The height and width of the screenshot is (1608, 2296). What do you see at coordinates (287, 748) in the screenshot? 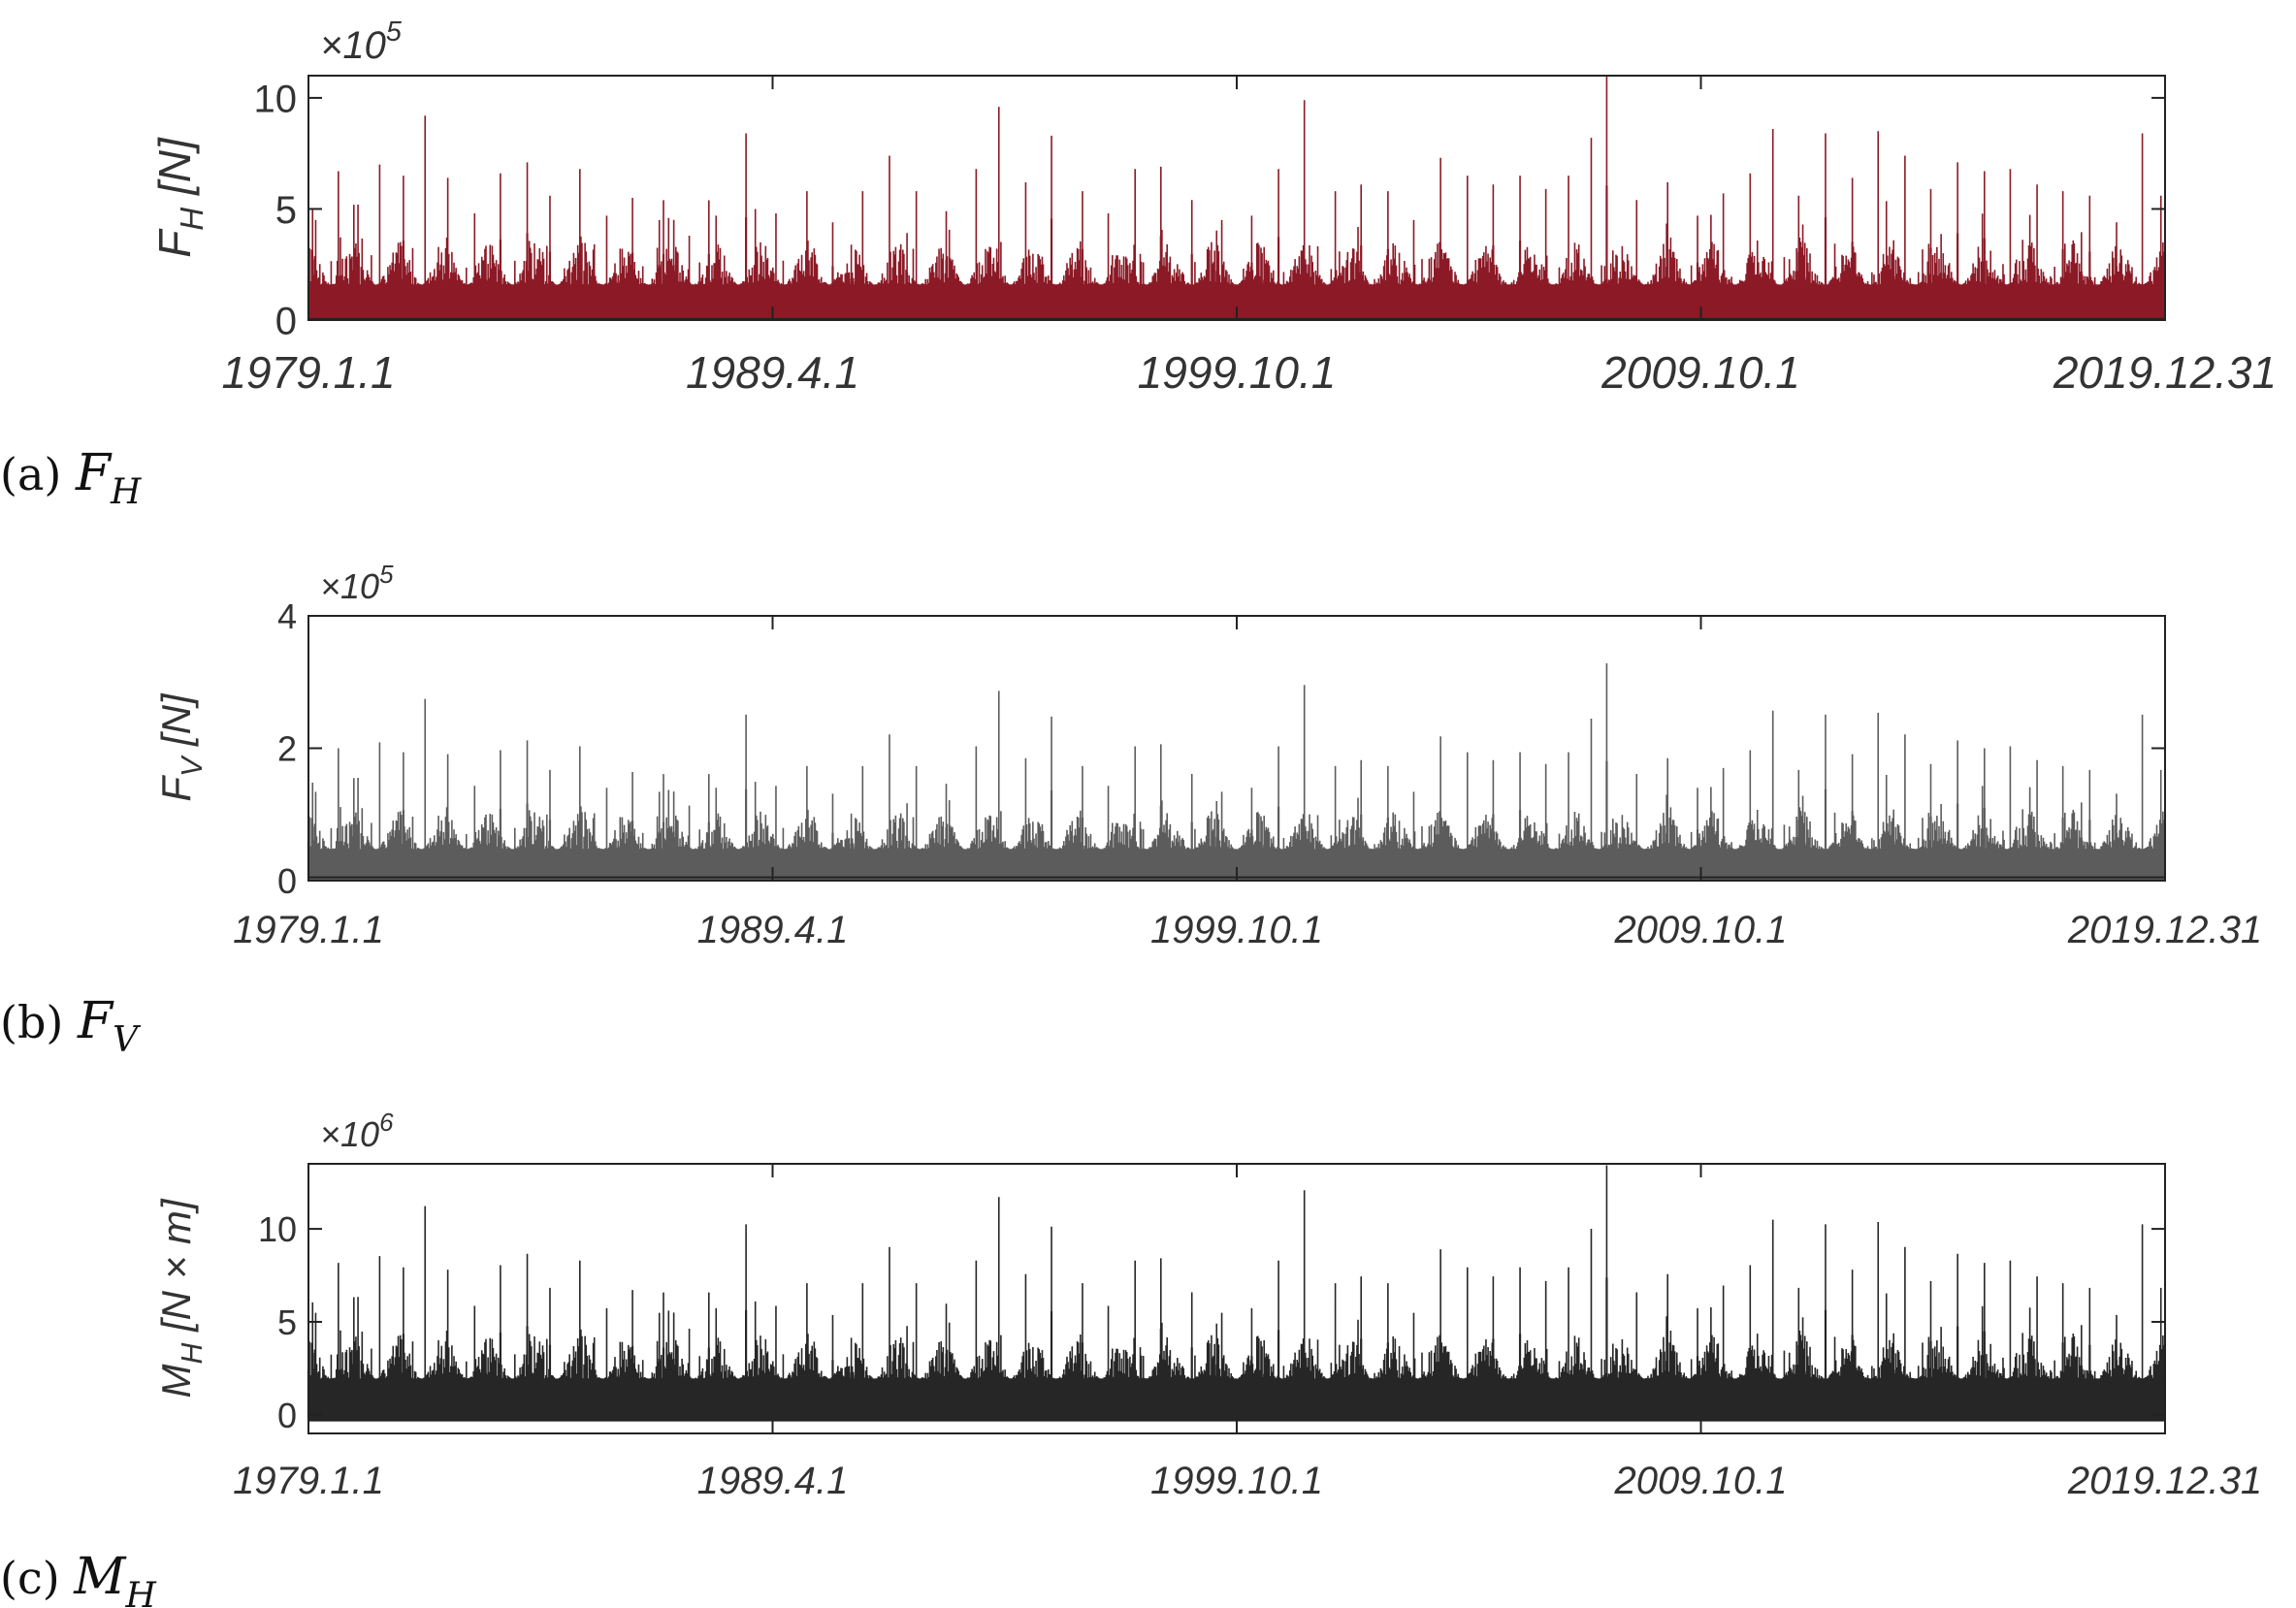
I see `y-tick-label: 2` at bounding box center [287, 748].